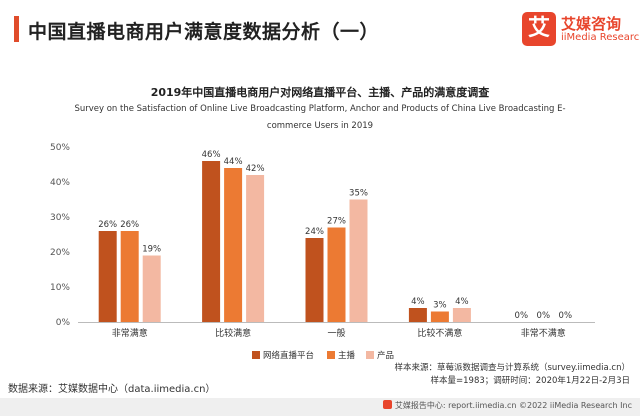 Image resolution: width=640 pixels, height=416 pixels. I want to click on legend-label: 产品, so click(385, 355).